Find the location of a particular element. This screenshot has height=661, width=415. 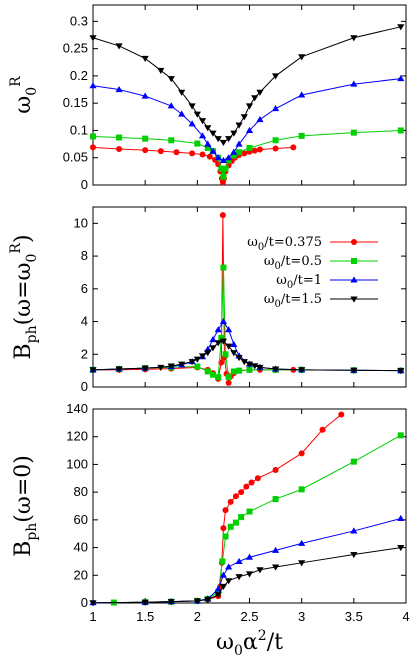

y-tick-label: 0.2 is located at coordinates (79, 75).